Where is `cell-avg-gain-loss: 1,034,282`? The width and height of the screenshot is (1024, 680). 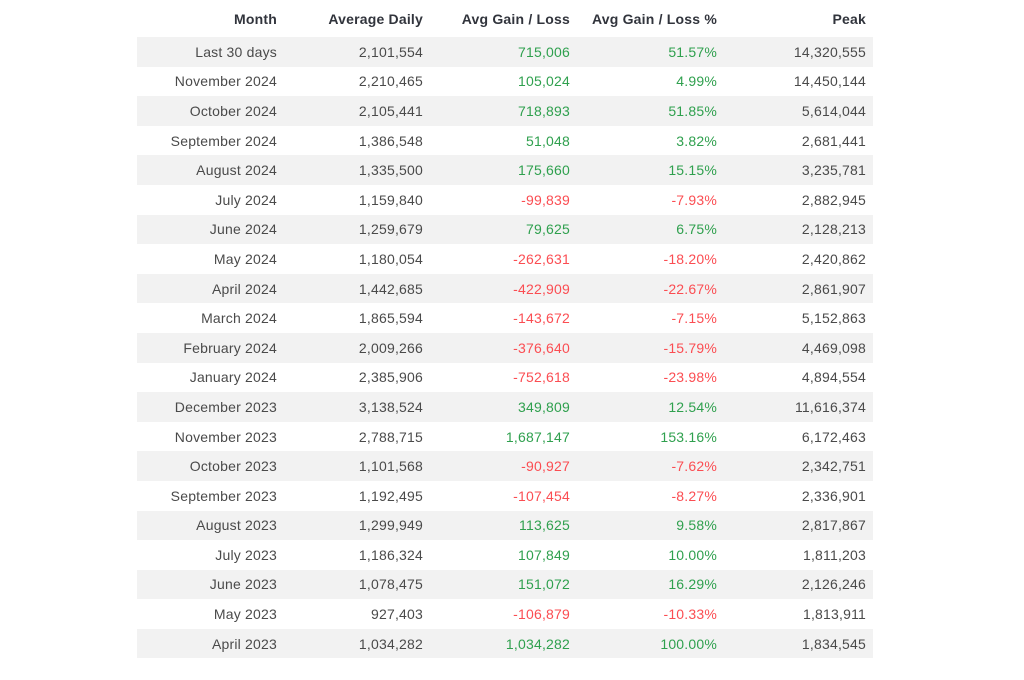 cell-avg-gain-loss: 1,034,282 is located at coordinates (537, 643).